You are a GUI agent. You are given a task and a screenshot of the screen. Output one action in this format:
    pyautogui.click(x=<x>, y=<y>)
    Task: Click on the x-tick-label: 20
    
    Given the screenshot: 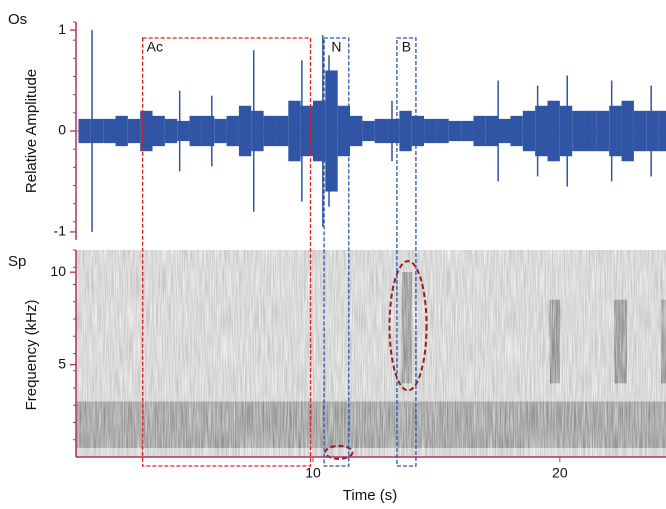 What is the action you would take?
    pyautogui.click(x=560, y=473)
    